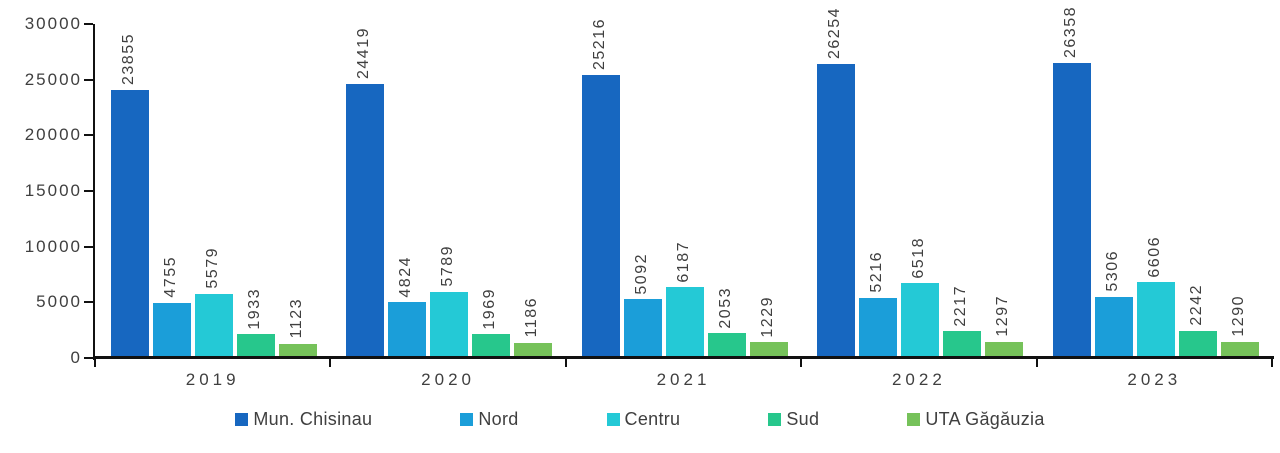  What do you see at coordinates (920, 319) in the screenshot?
I see `bar-centru-2022` at bounding box center [920, 319].